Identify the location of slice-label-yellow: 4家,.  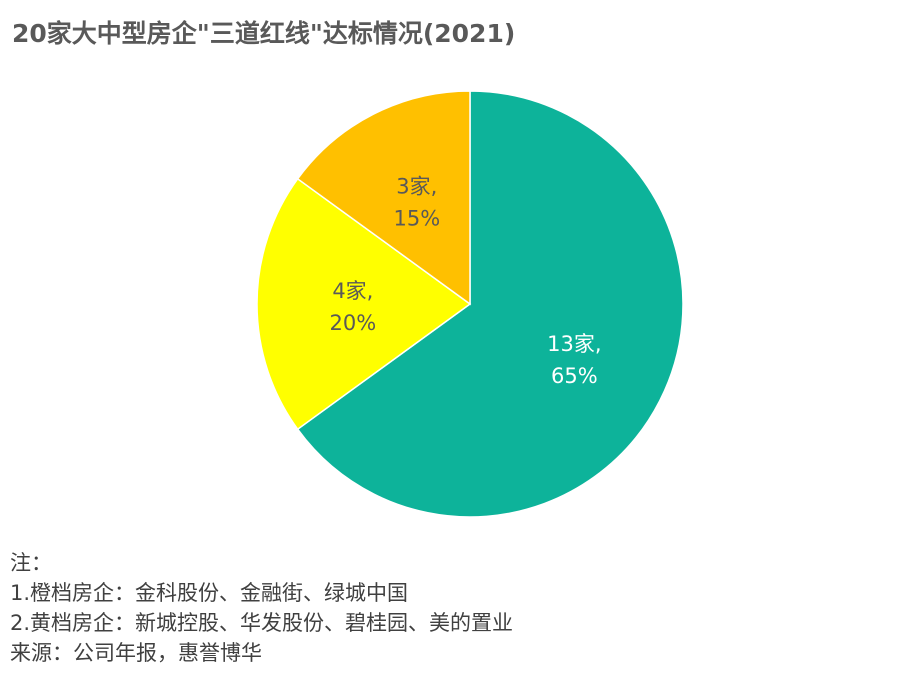
(352, 291).